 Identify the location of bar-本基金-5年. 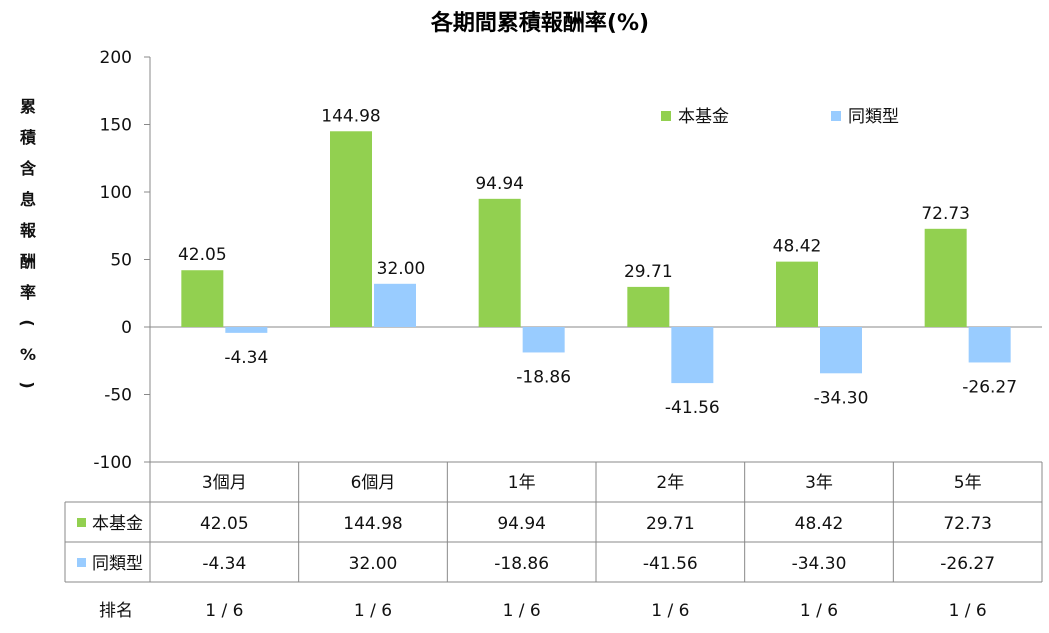
(945, 277).